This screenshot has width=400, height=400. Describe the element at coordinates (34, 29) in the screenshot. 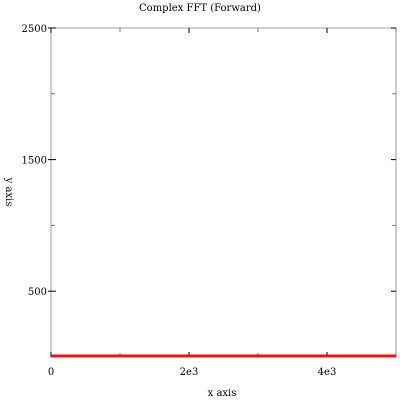

I see `y-tick-label: 2500` at that location.